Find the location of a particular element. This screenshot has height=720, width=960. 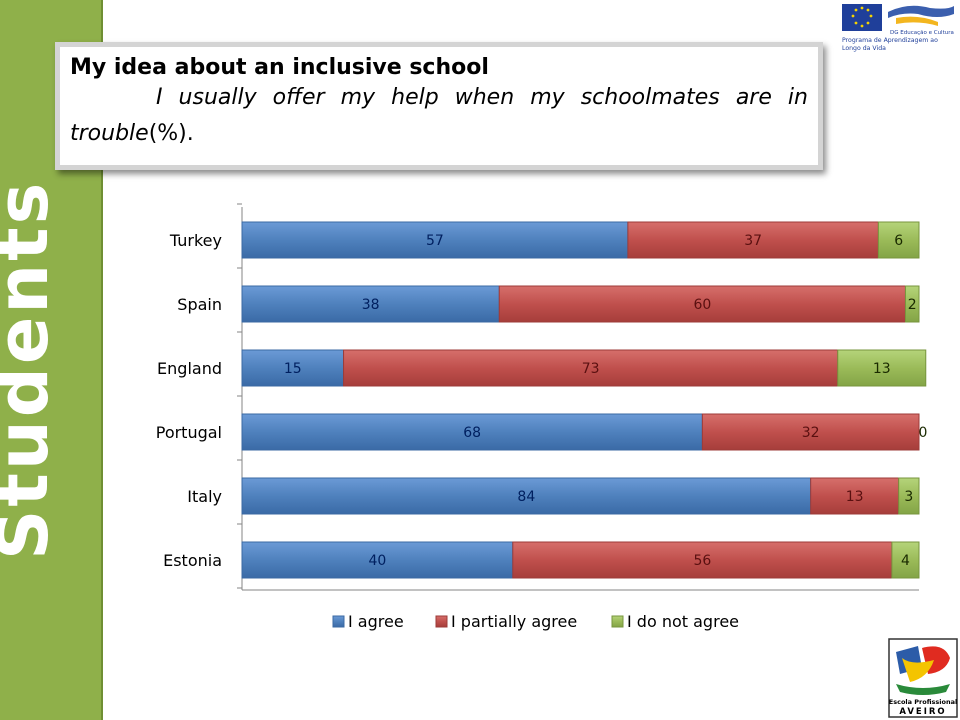

page-title: My idea about an inclusive school is located at coordinates (279, 67).